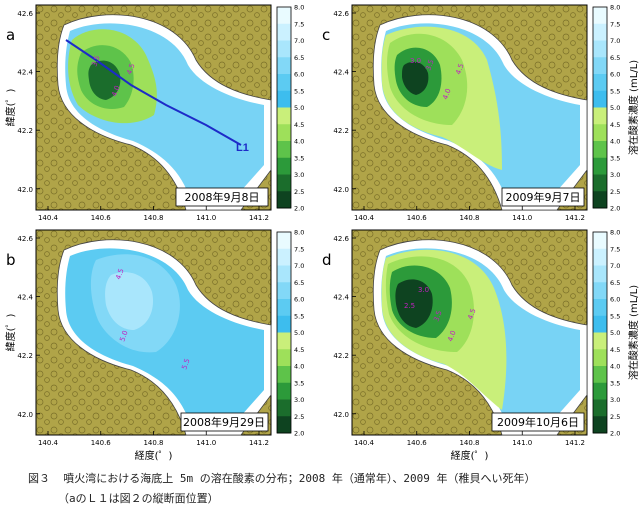 The width and height of the screenshot is (640, 527). I want to click on transect-label: L1, so click(242, 148).